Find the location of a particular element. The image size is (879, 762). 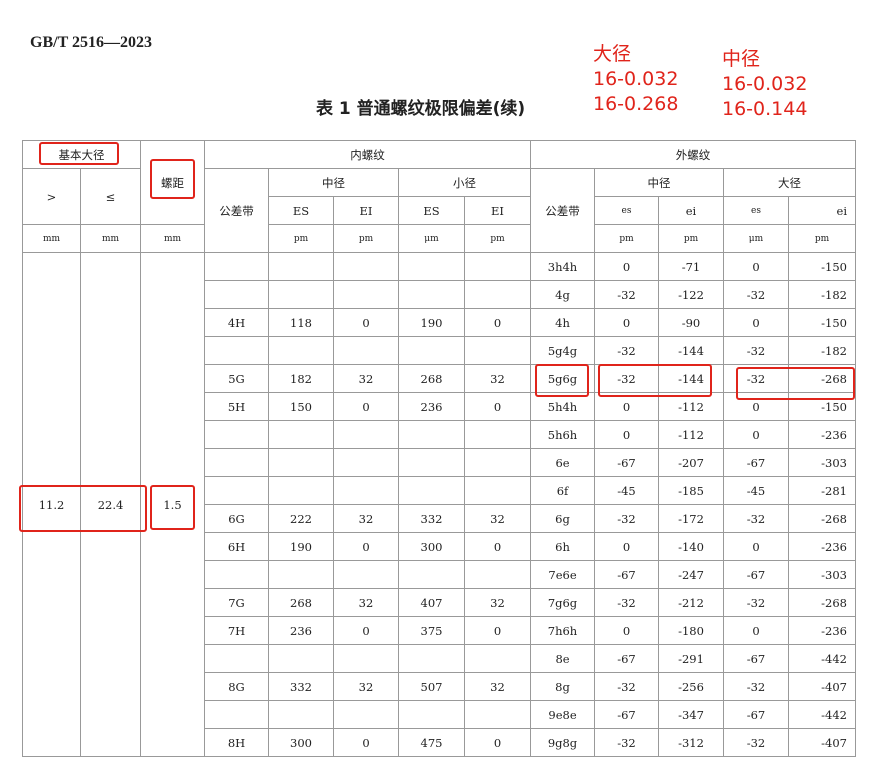

internal-tolerance-zone: 8H is located at coordinates (236, 742).